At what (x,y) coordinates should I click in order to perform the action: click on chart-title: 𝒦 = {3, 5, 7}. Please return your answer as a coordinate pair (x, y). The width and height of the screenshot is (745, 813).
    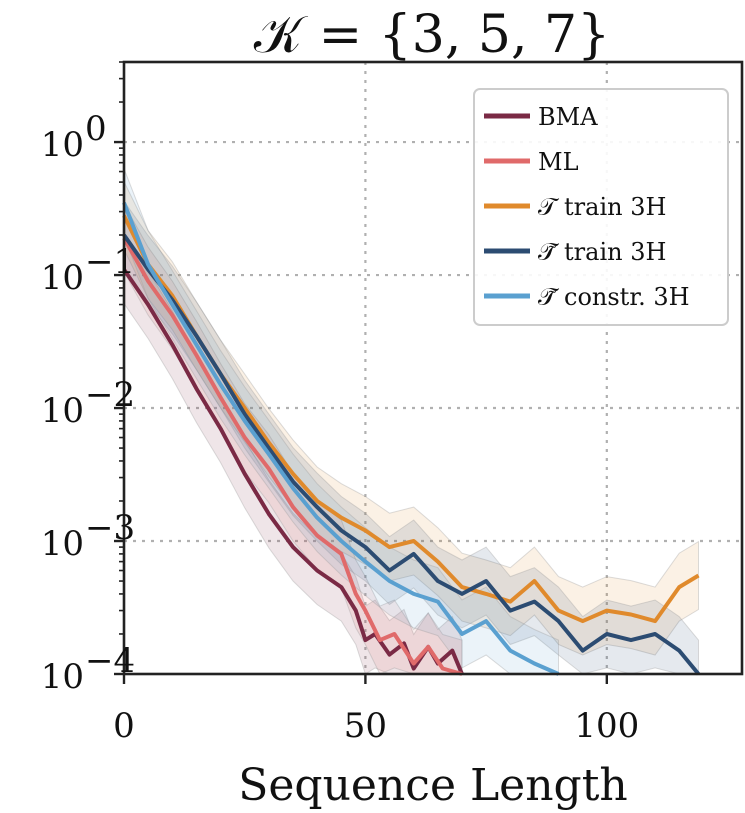
    Looking at the image, I should click on (432, 35).